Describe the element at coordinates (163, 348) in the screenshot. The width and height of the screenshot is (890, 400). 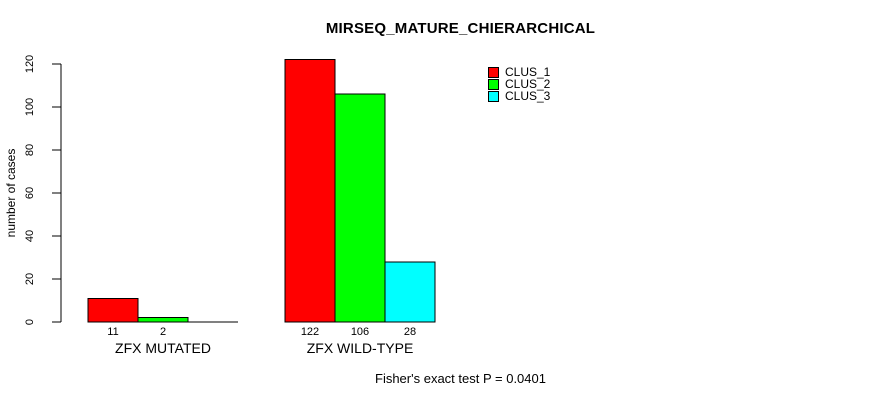
I see `x-category-label: ZFX MUTATED` at that location.